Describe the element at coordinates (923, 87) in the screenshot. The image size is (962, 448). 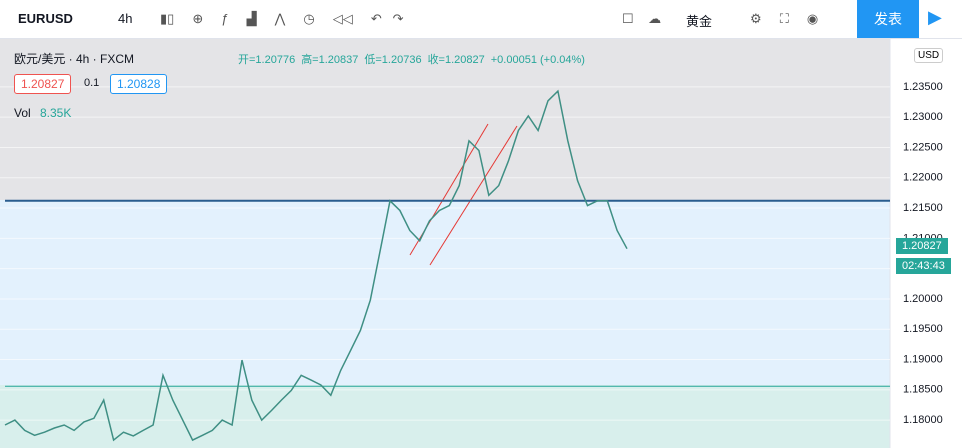
I see `y-tick-label: 1.23500` at that location.